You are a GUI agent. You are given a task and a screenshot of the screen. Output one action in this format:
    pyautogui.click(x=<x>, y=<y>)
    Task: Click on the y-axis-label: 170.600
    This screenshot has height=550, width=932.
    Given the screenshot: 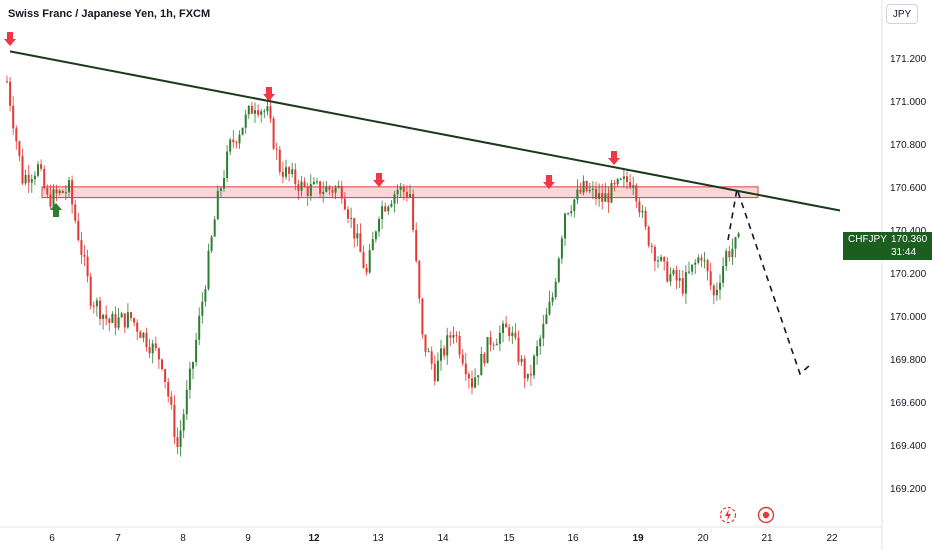 What is the action you would take?
    pyautogui.click(x=908, y=188)
    